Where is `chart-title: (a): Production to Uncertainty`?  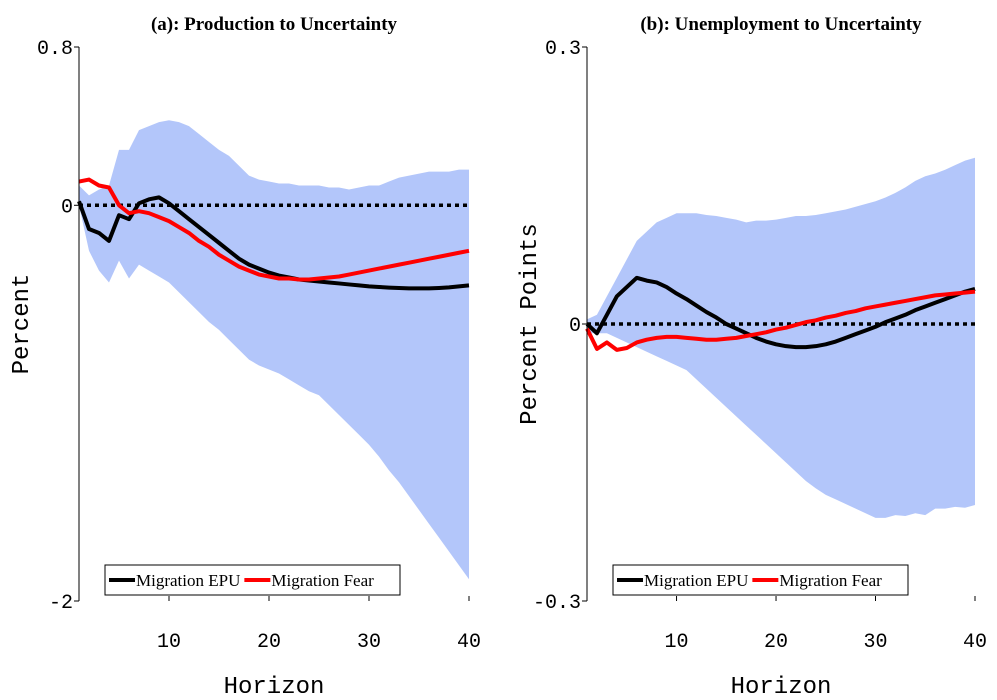 chart-title: (a): Production to Uncertainty is located at coordinates (274, 24).